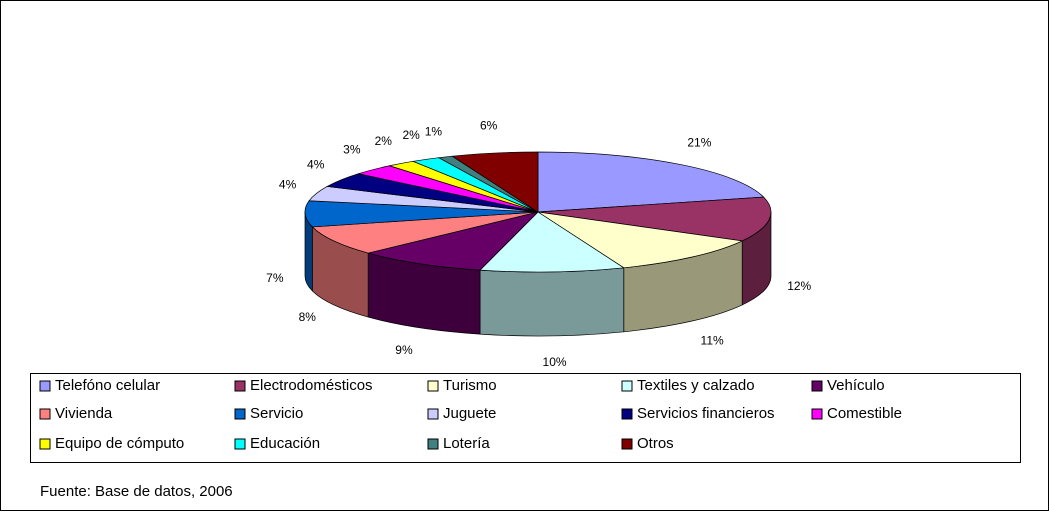 This screenshot has height=512, width=1050. What do you see at coordinates (655, 443) in the screenshot?
I see `legend-label: Otros` at bounding box center [655, 443].